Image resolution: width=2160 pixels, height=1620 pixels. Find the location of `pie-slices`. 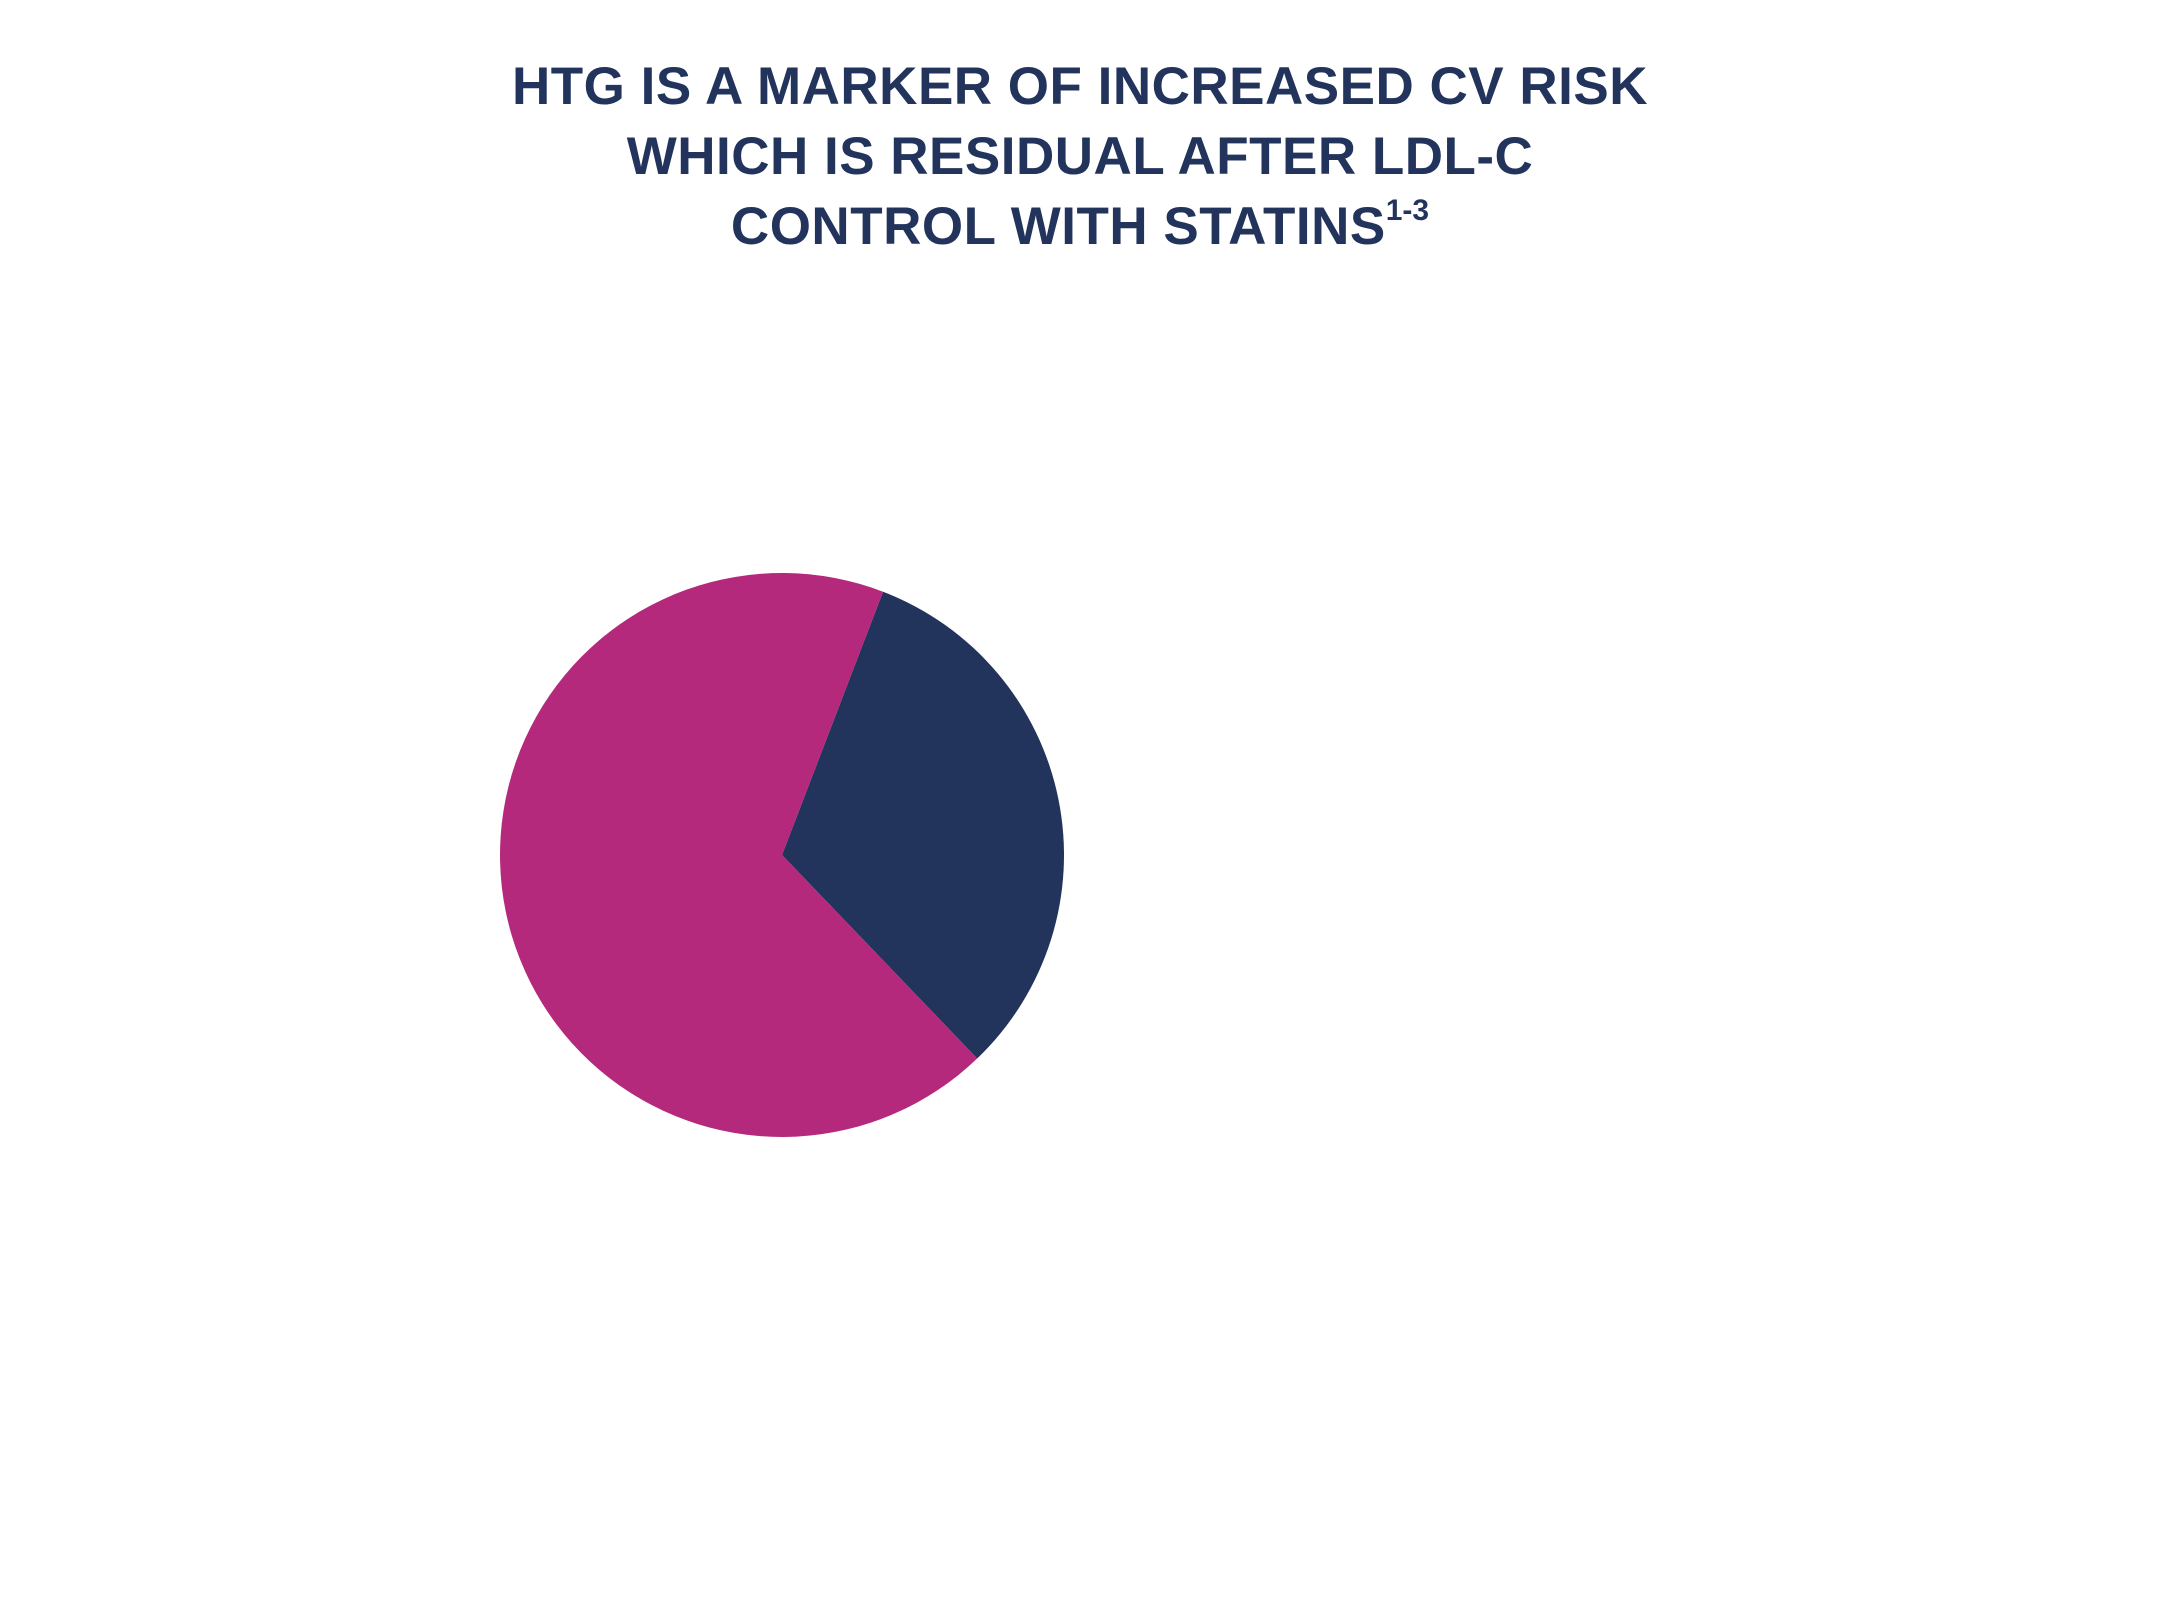

pie-slices is located at coordinates (781, 855).